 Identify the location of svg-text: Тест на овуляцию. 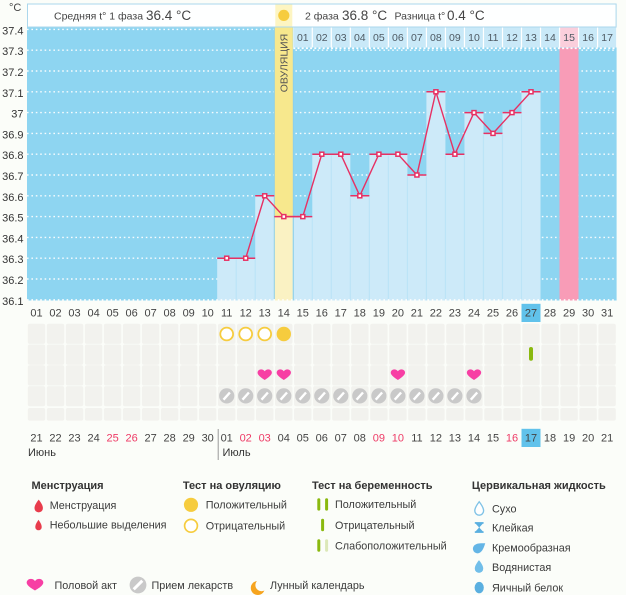
(232, 486).